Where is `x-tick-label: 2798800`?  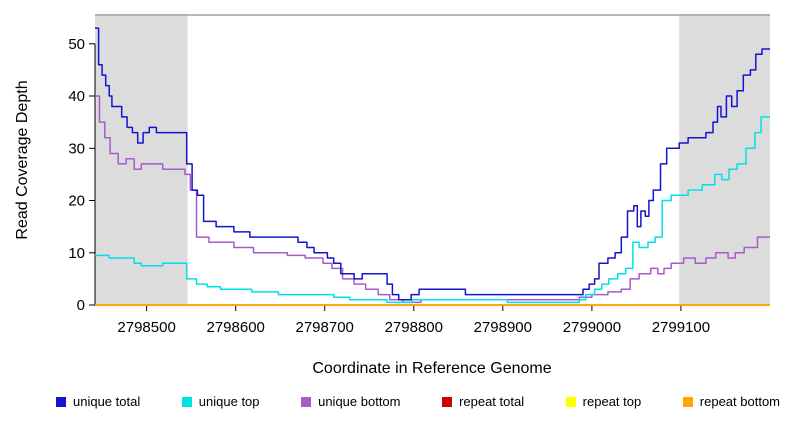 x-tick-label: 2798800 is located at coordinates (414, 327).